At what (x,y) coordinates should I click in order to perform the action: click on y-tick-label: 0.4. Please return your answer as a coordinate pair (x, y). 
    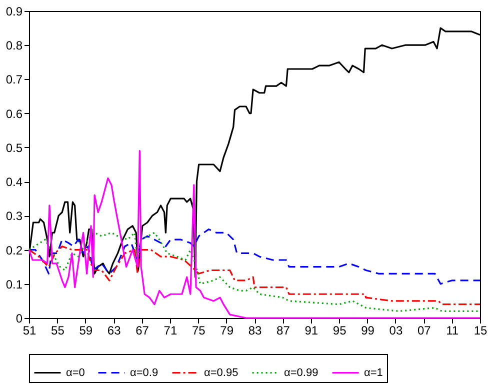
    Looking at the image, I should click on (14, 182).